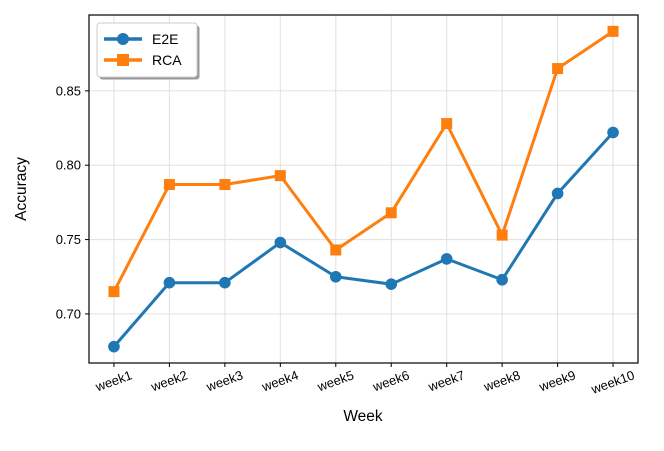 Image resolution: width=664 pixels, height=451 pixels. Describe the element at coordinates (363, 416) in the screenshot. I see `x-axis-label: Week` at that location.